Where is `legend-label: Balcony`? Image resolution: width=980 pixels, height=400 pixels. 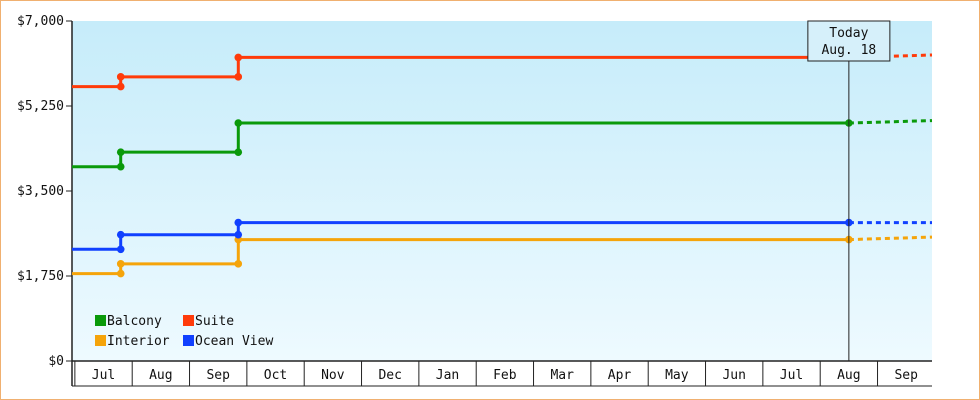 legend-label: Balcony is located at coordinates (134, 321).